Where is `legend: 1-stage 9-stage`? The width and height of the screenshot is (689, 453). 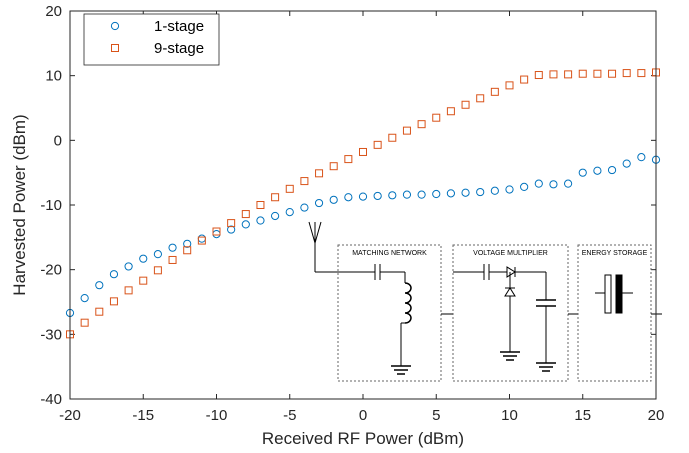 legend: 1-stage 9-stage is located at coordinates (151, 39).